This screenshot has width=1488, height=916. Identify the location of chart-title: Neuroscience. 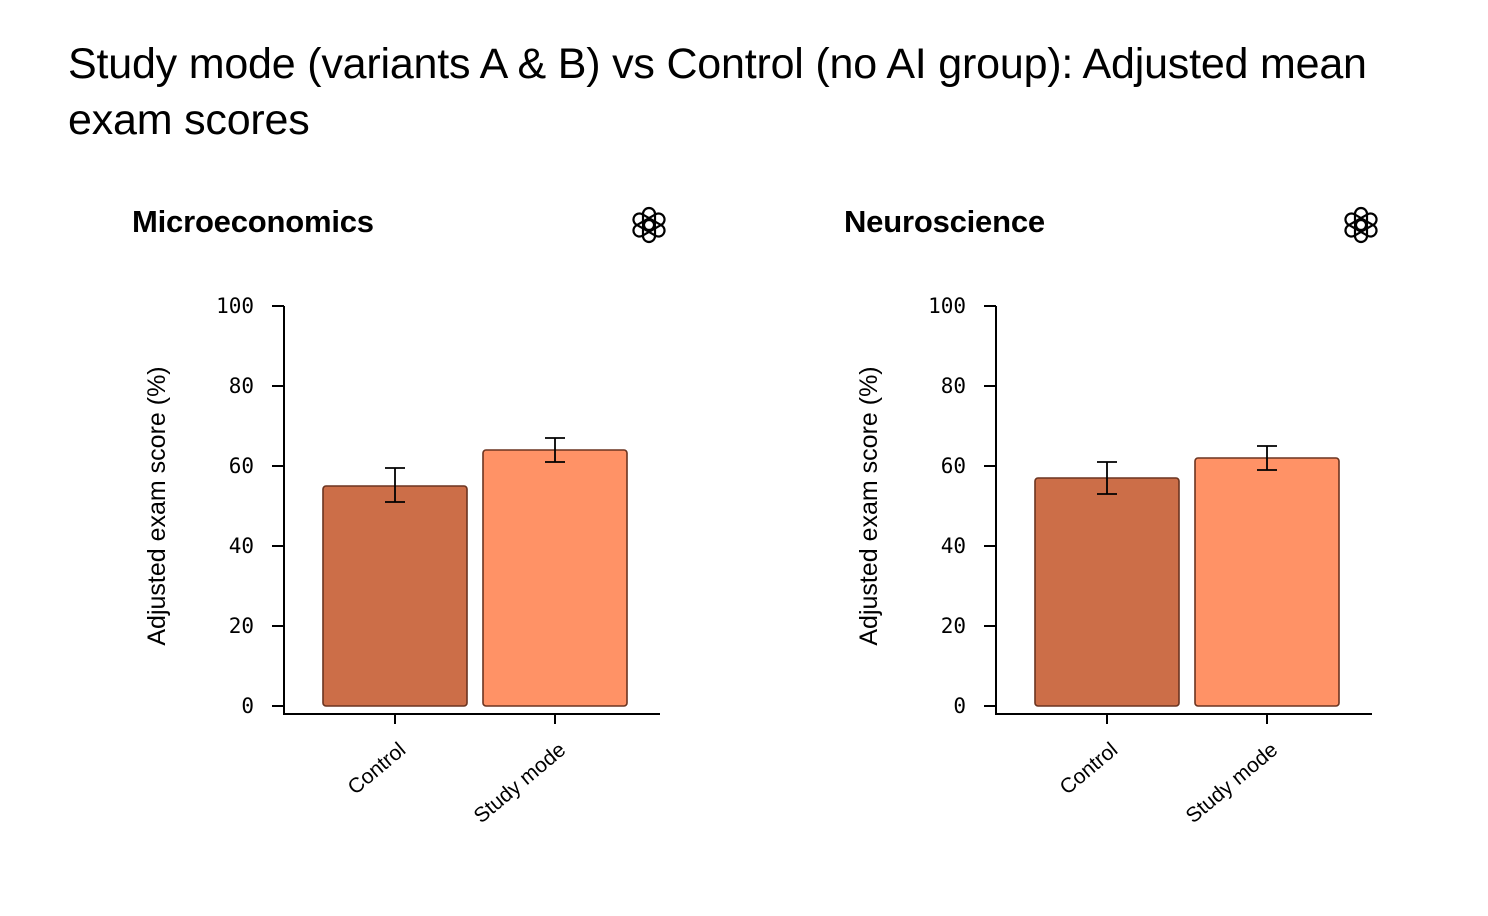
(944, 221).